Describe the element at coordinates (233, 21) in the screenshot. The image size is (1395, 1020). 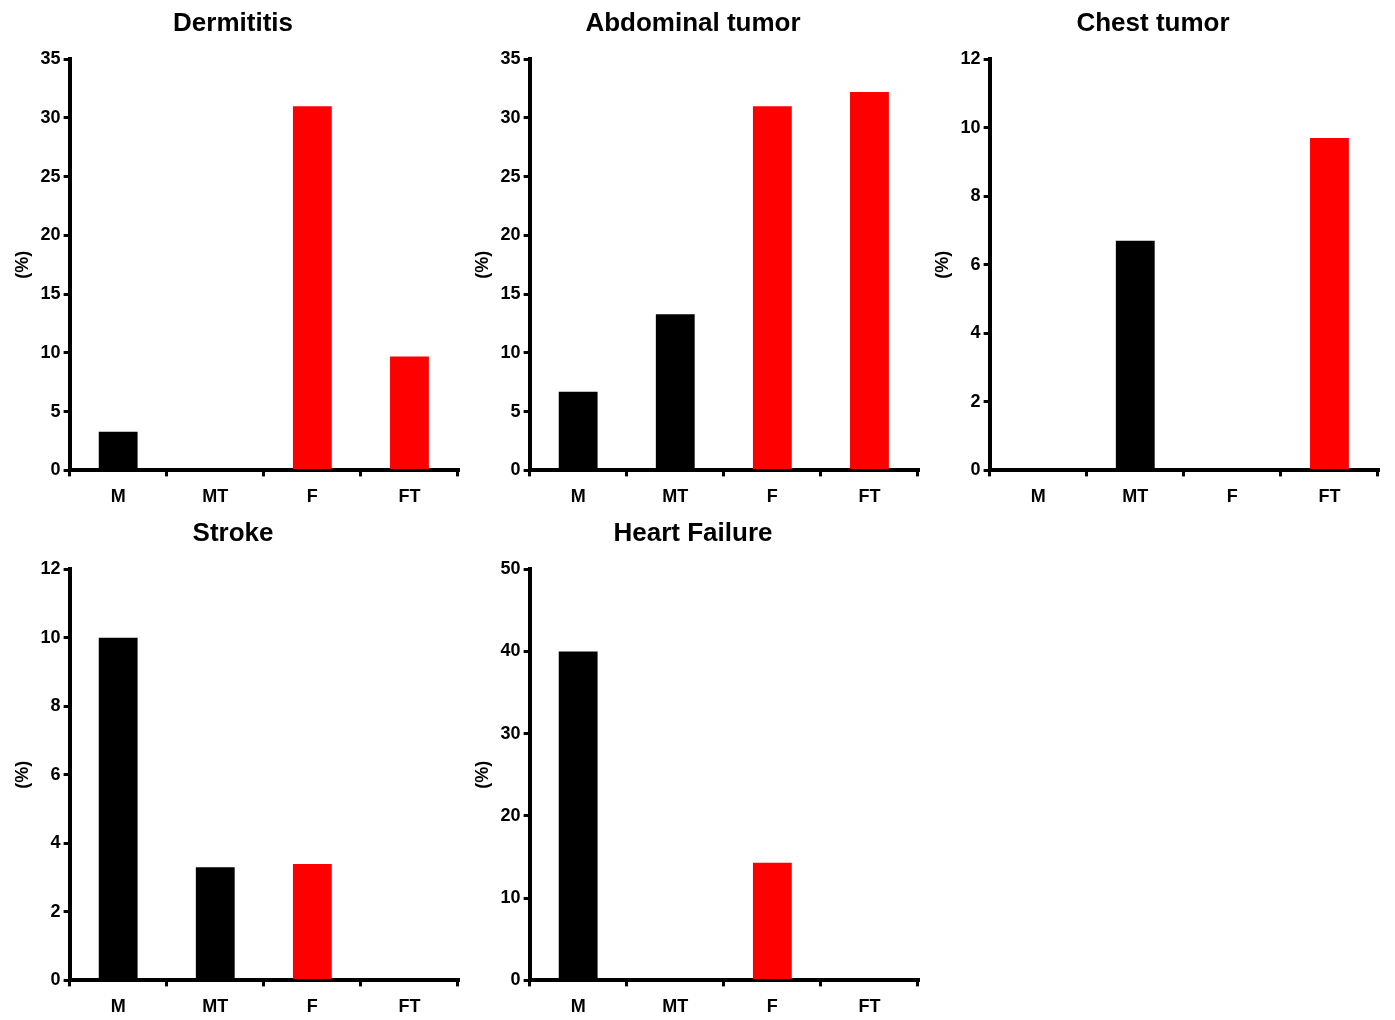
I see `chart-title: Dermititis` at that location.